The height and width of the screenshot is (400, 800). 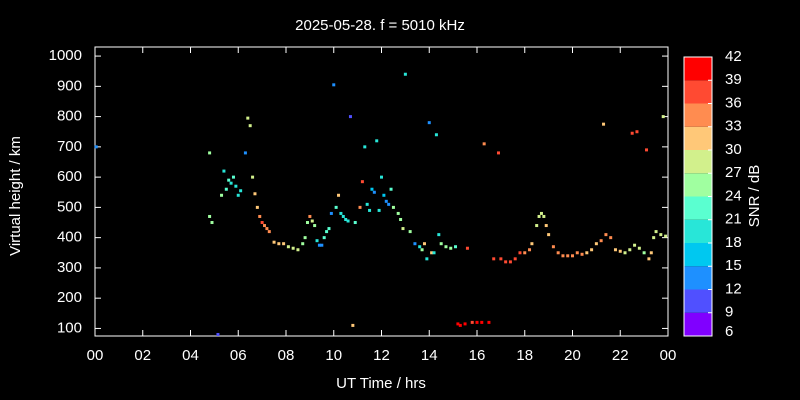 What do you see at coordinates (733, 219) in the screenshot?
I see `colorbar-tick-label: 21` at bounding box center [733, 219].